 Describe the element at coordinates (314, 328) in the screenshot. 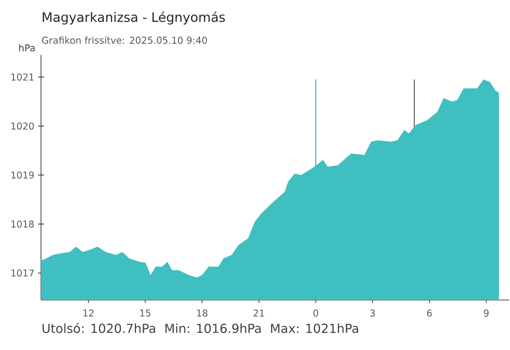

I see `text: Max: 1021hPa` at that location.